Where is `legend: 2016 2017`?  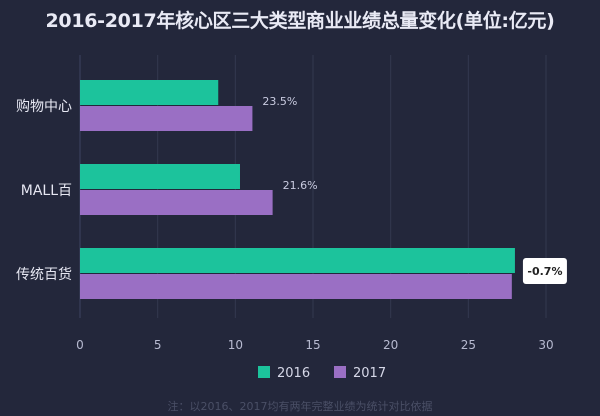 legend: 2016 2017 is located at coordinates (322, 373).